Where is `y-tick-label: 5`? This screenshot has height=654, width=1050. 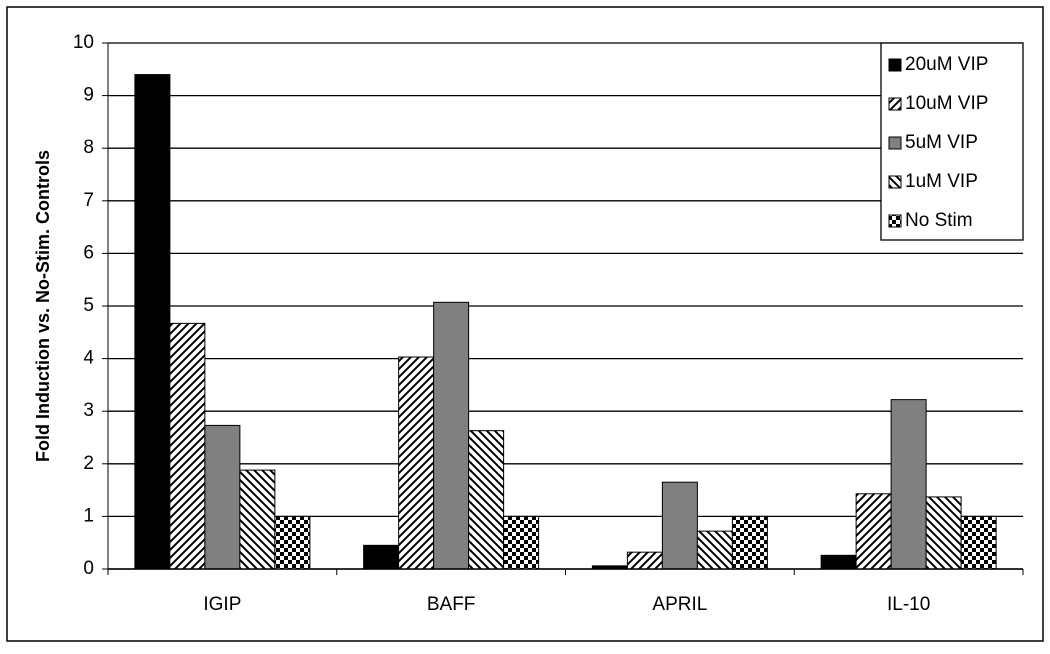 y-tick-label: 5 is located at coordinates (88, 305).